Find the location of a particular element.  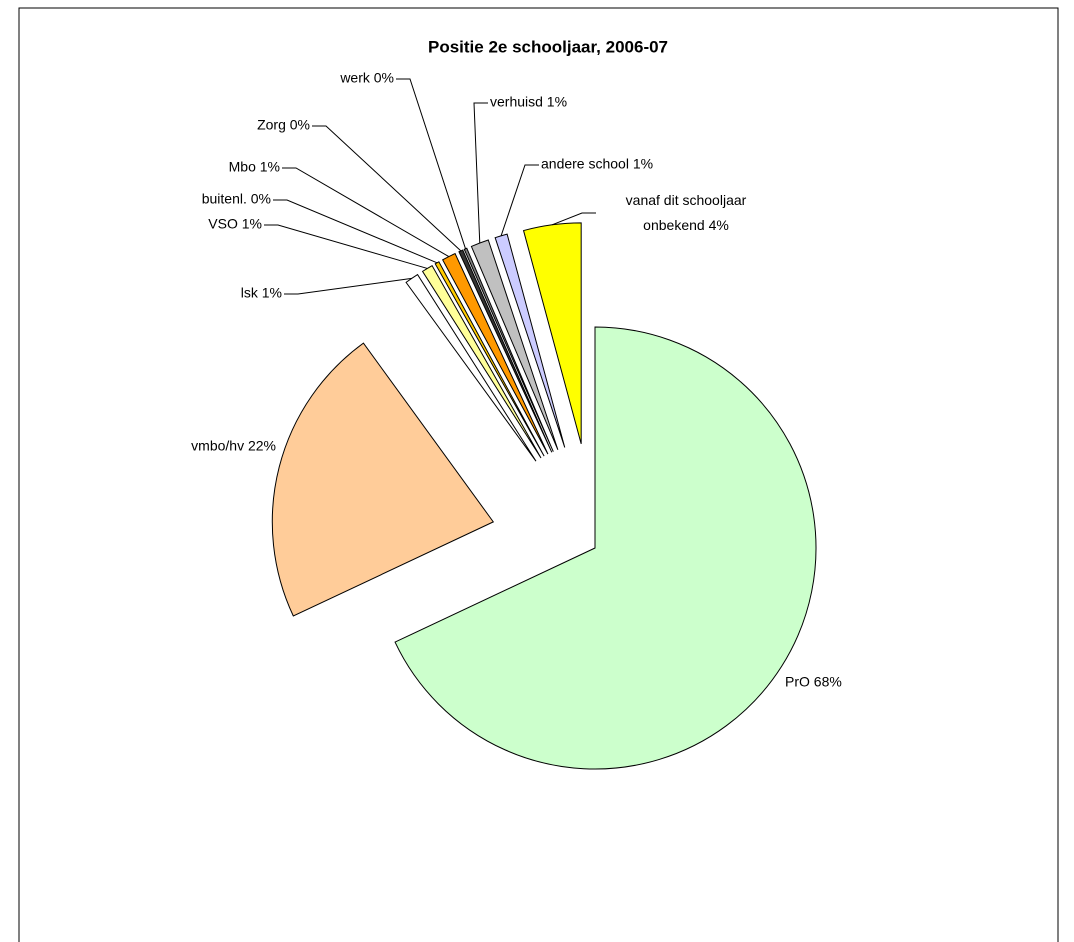

slice-label: verhuisd 1% is located at coordinates (528, 102).